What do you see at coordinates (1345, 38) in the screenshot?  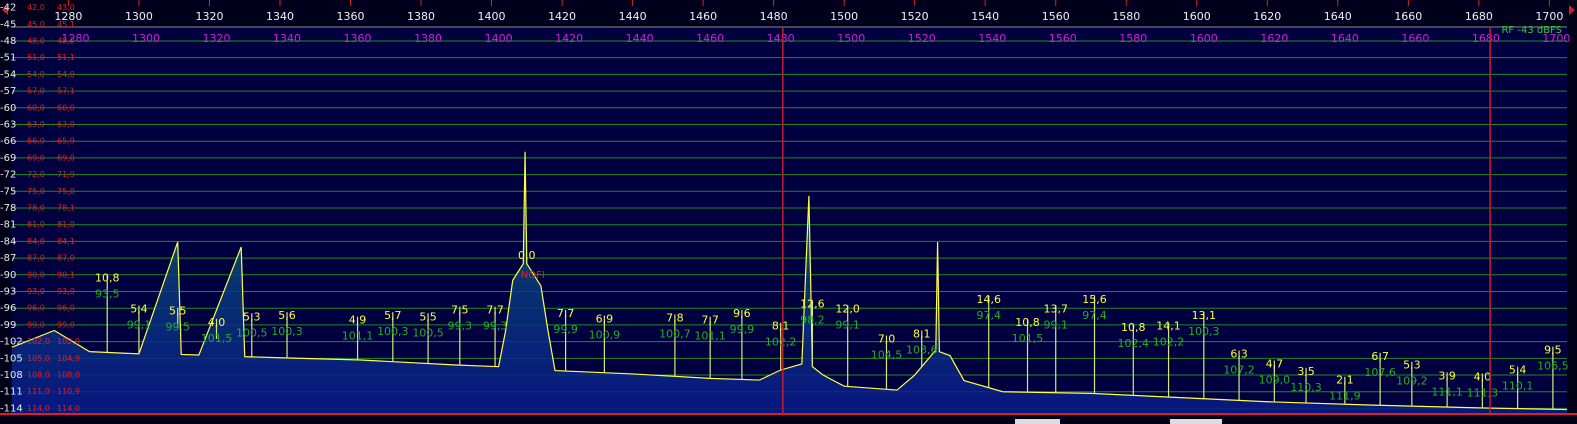 I see `x2-tick-label: 1640` at bounding box center [1345, 38].